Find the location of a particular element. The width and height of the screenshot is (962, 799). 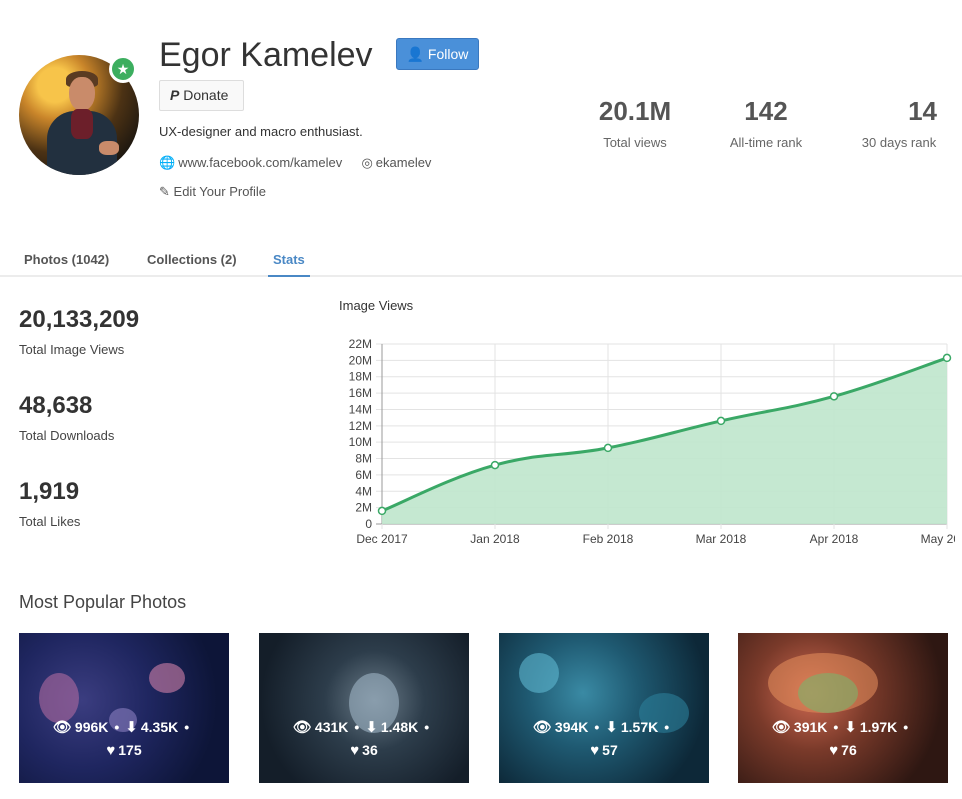

y-tick-label: 20M is located at coordinates (360, 360).